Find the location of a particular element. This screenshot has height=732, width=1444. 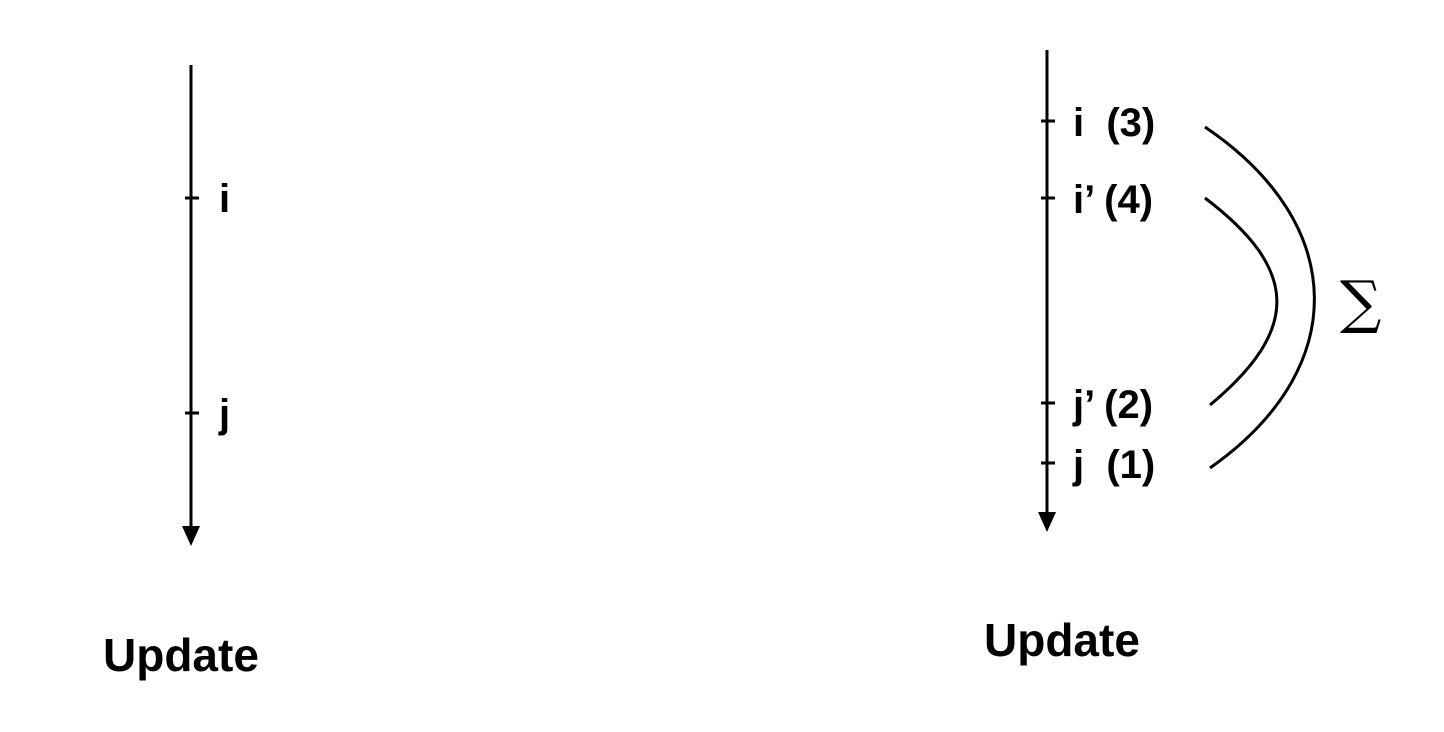

outer-bracket-arc is located at coordinates (1260, 297).